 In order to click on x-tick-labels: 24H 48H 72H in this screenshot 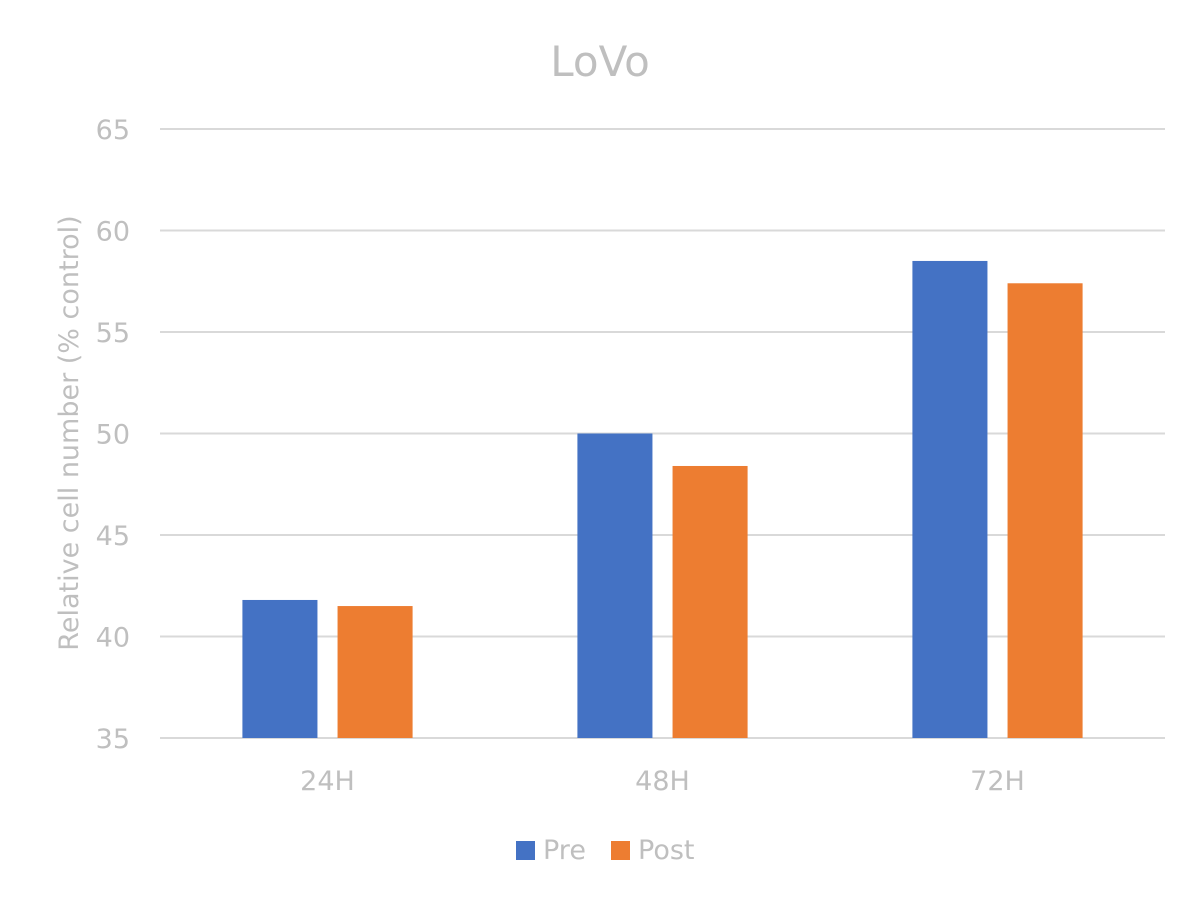, I will do `click(662, 781)`.